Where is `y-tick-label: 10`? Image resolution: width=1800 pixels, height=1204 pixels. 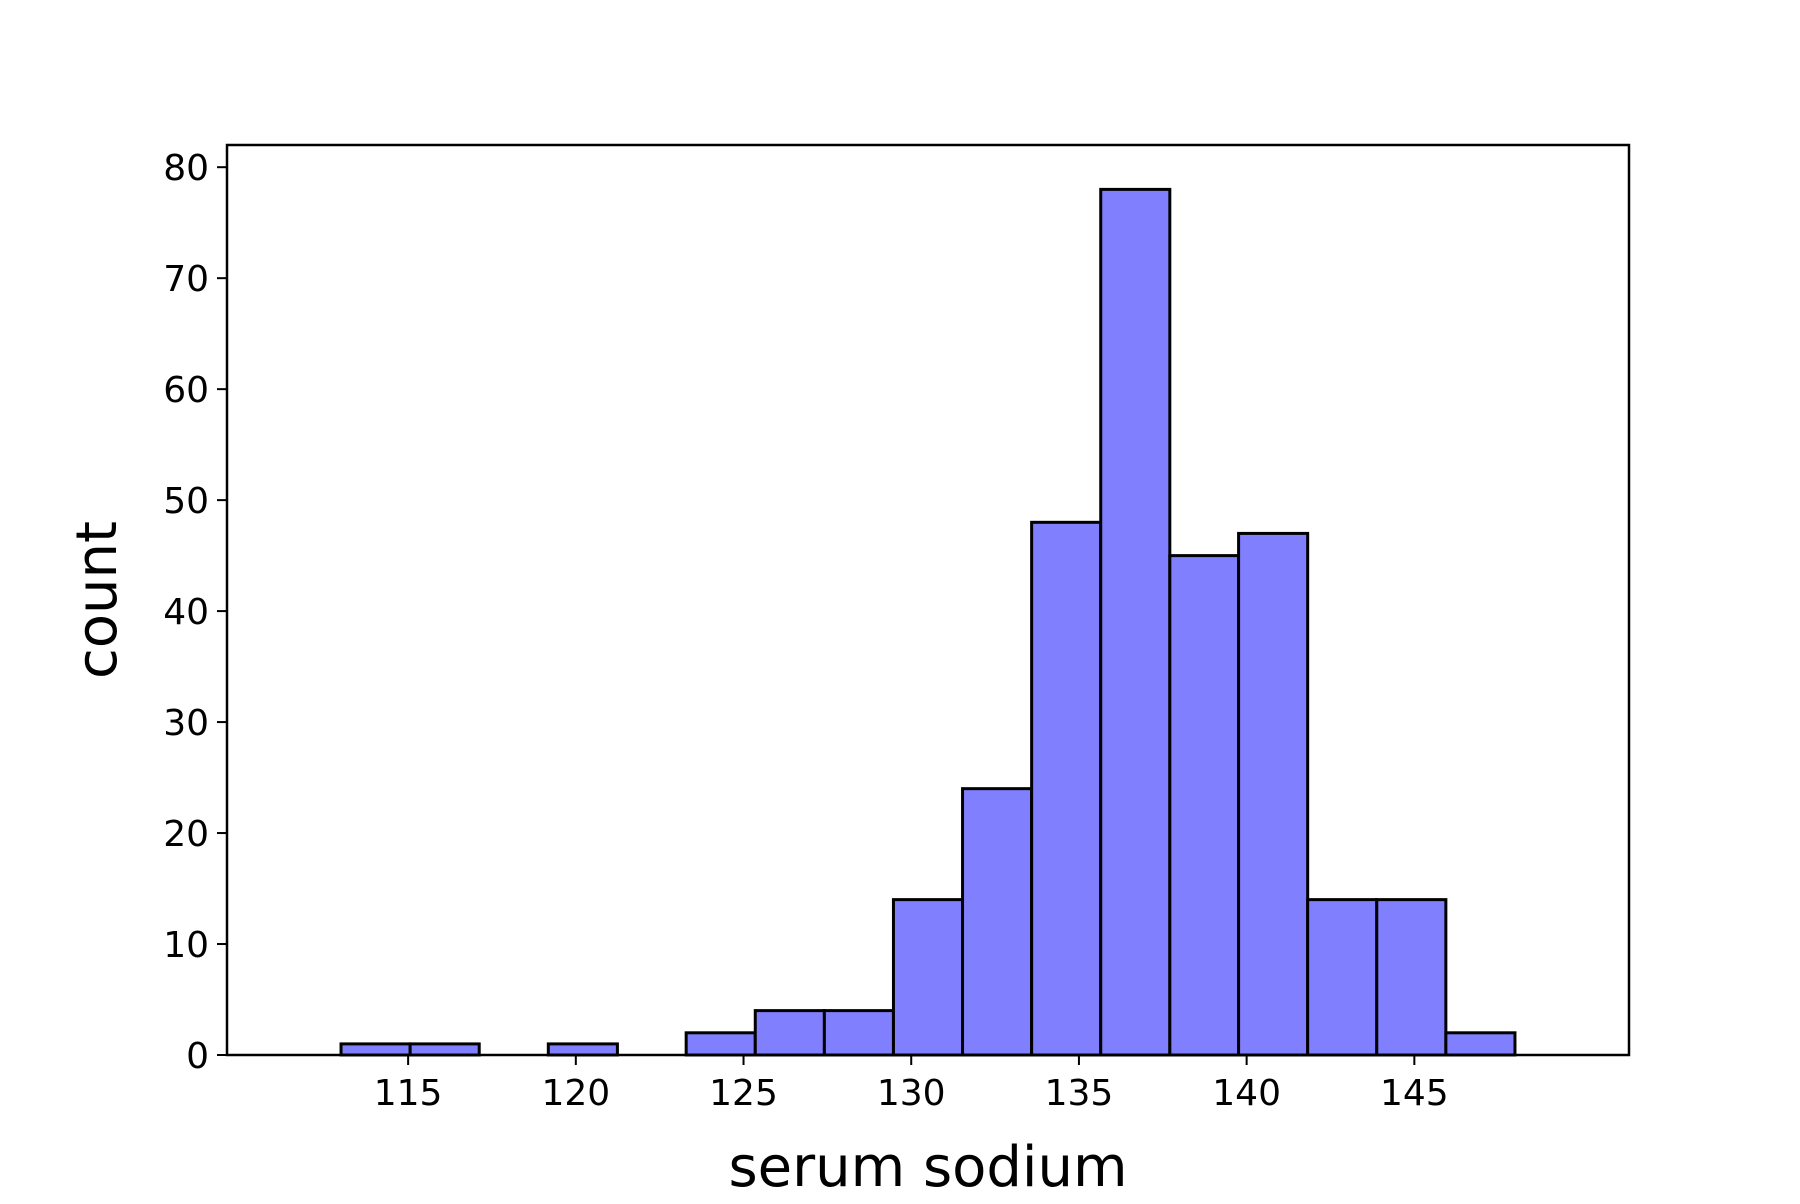 y-tick-label: 10 is located at coordinates (186, 945).